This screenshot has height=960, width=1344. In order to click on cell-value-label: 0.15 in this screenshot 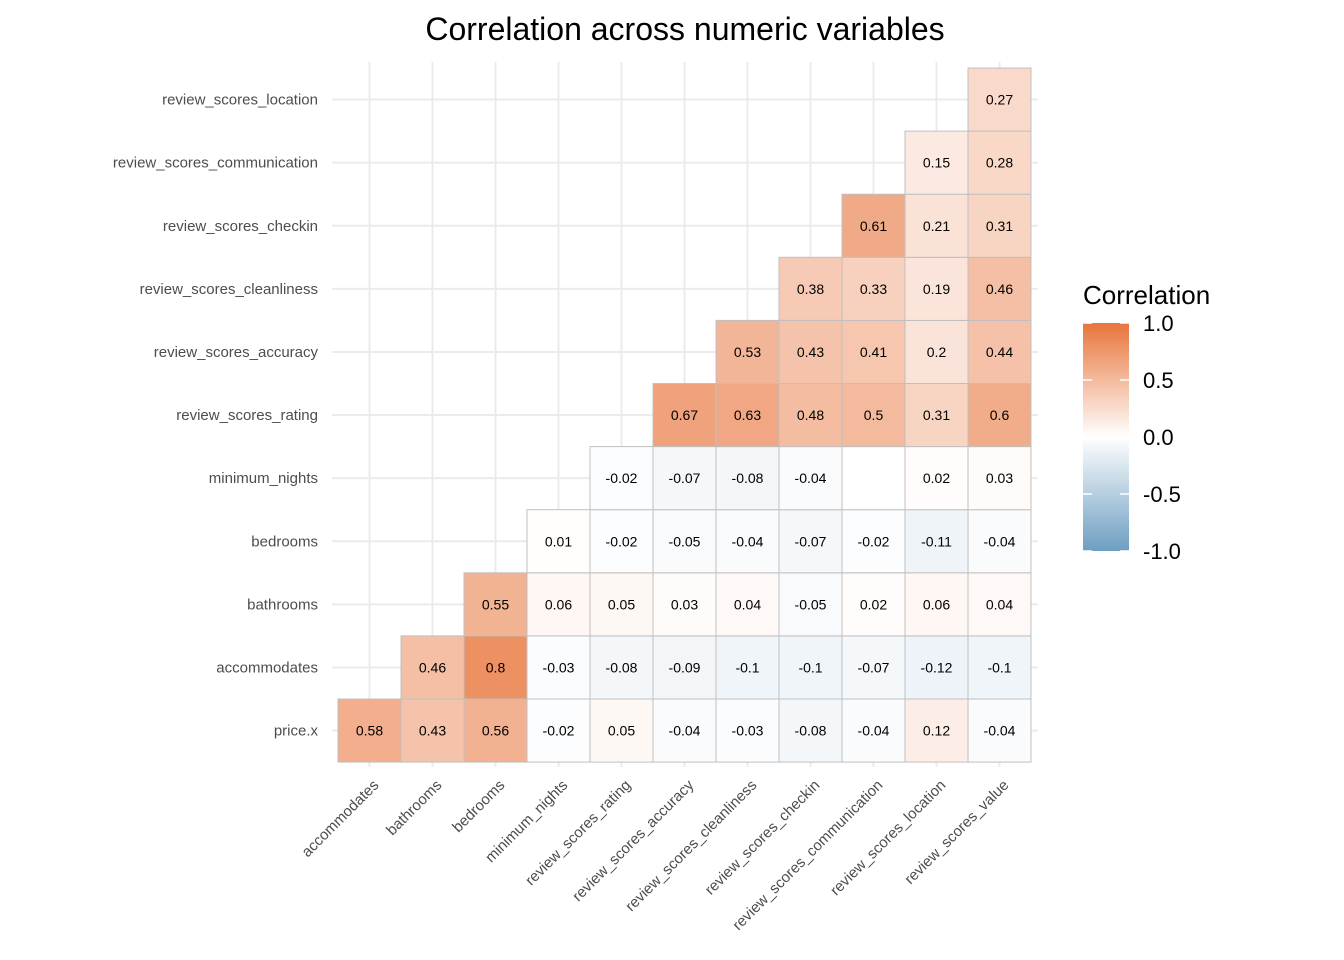, I will do `click(936, 163)`.